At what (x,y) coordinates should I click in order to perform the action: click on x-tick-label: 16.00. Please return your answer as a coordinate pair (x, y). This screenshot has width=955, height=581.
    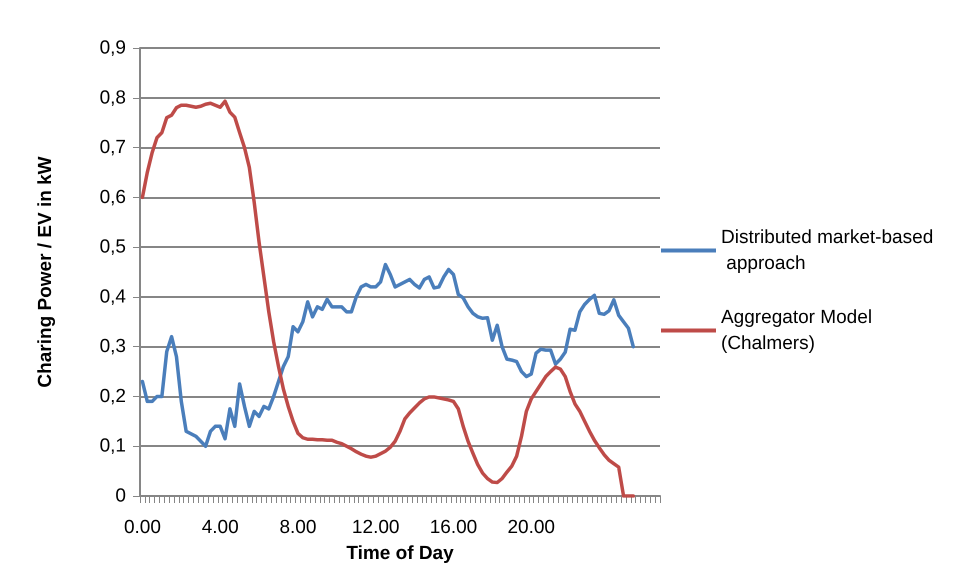
    Looking at the image, I should click on (454, 527).